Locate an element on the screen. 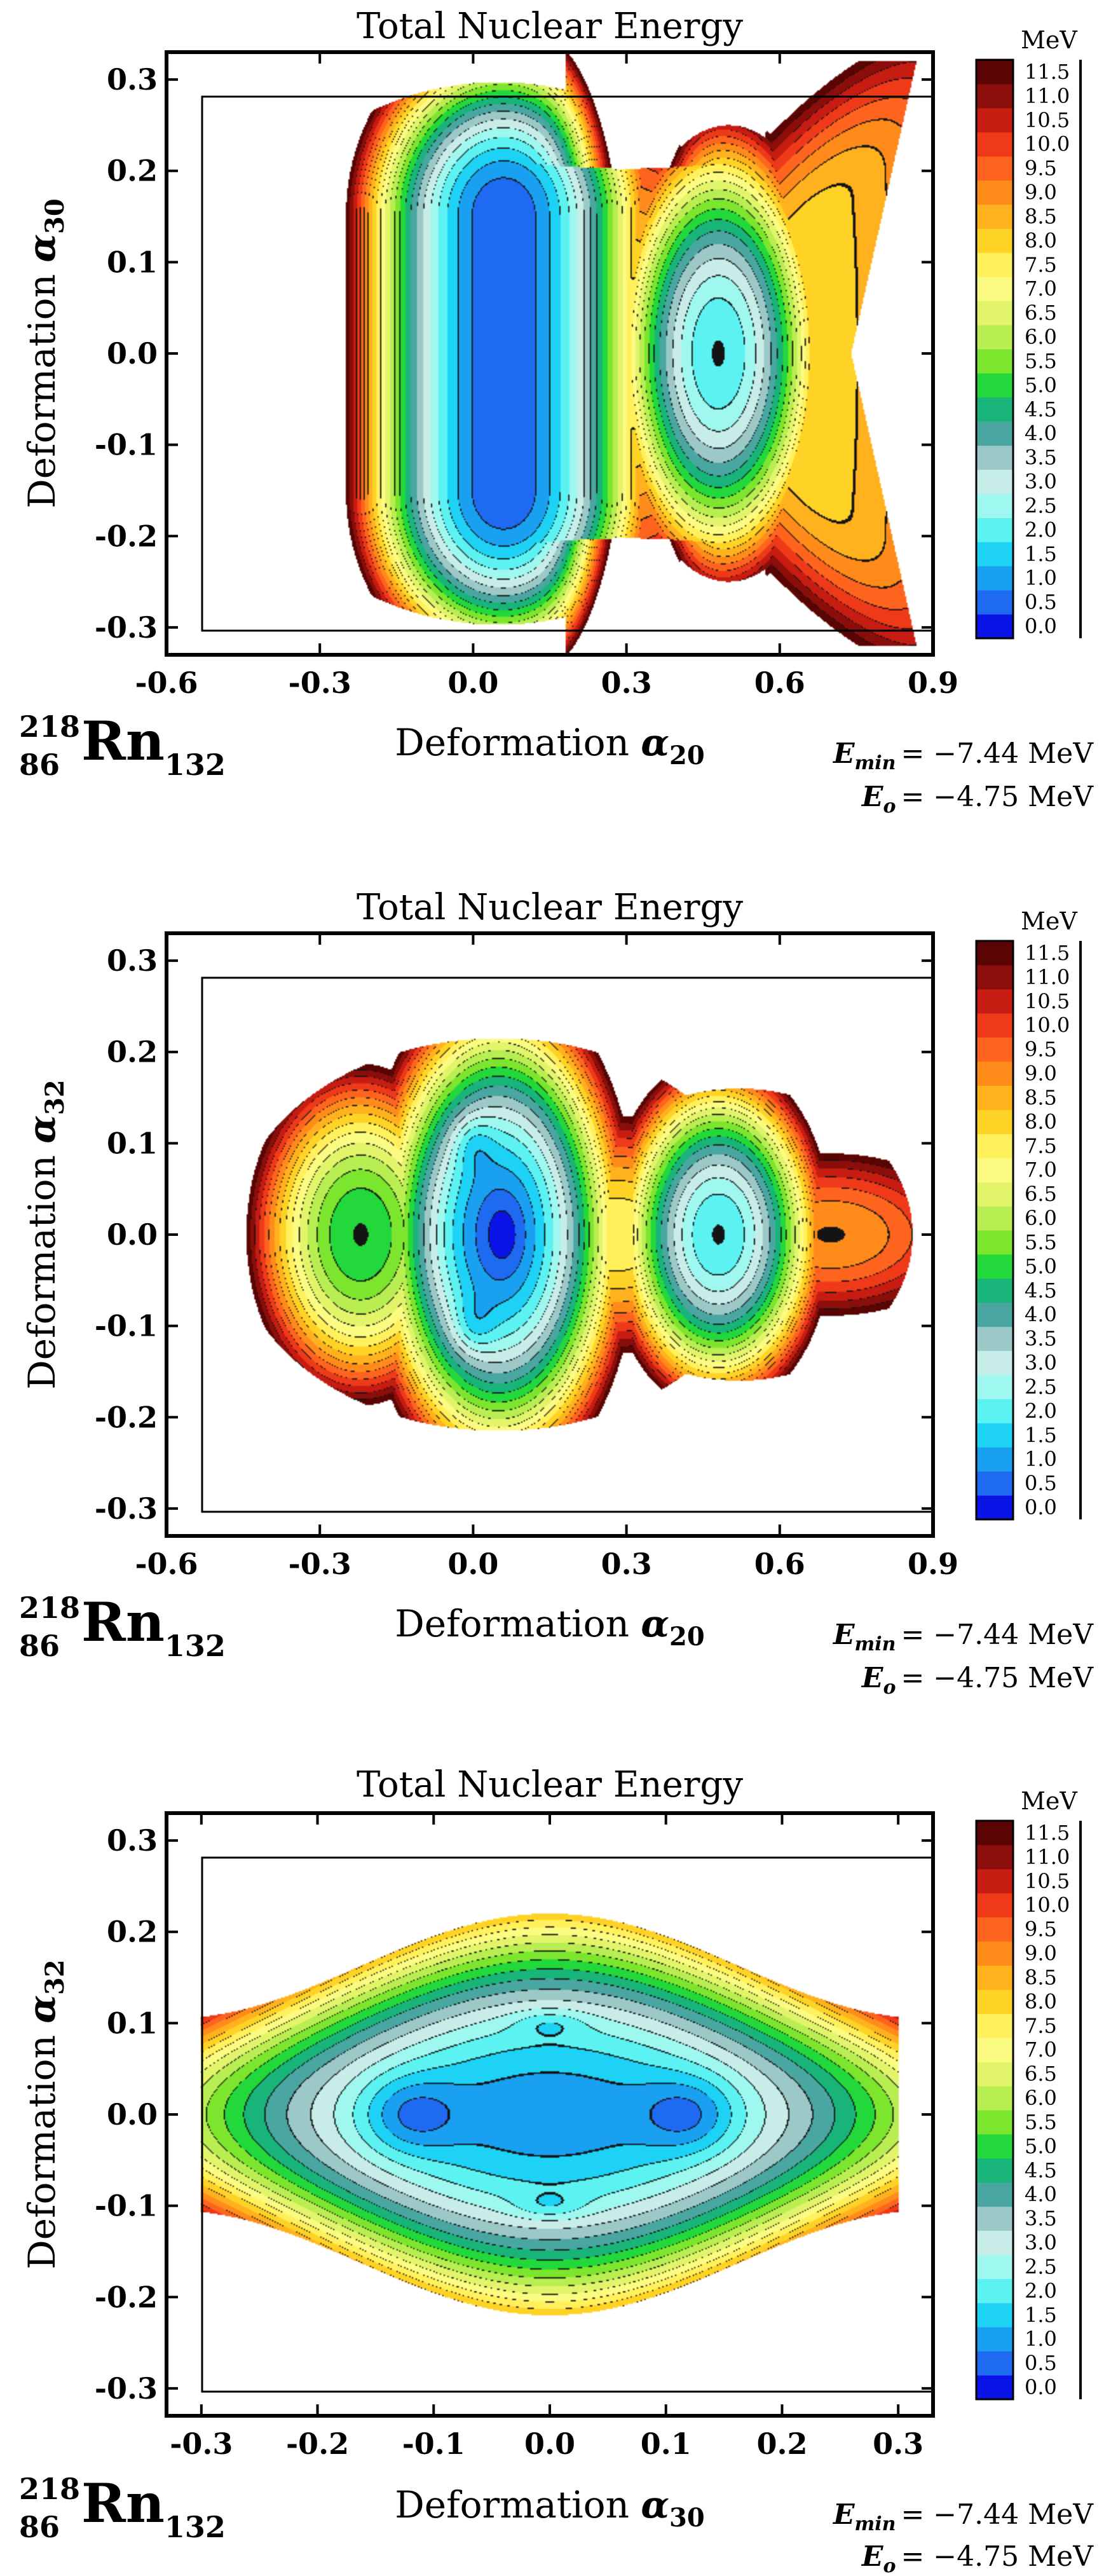 This screenshot has width=1118, height=2576. y-tick-label: -0.2 is located at coordinates (126, 1417).